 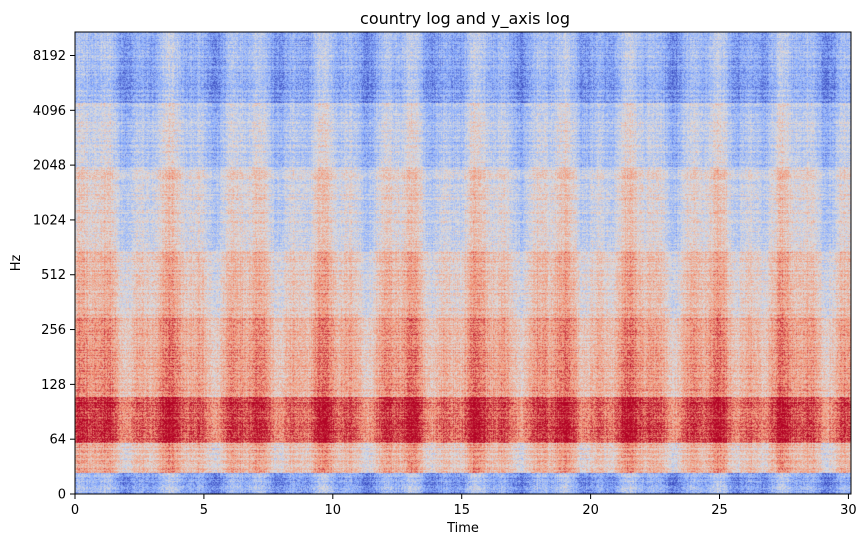 What do you see at coordinates (49, 220) in the screenshot?
I see `y-tick-label: 1024` at bounding box center [49, 220].